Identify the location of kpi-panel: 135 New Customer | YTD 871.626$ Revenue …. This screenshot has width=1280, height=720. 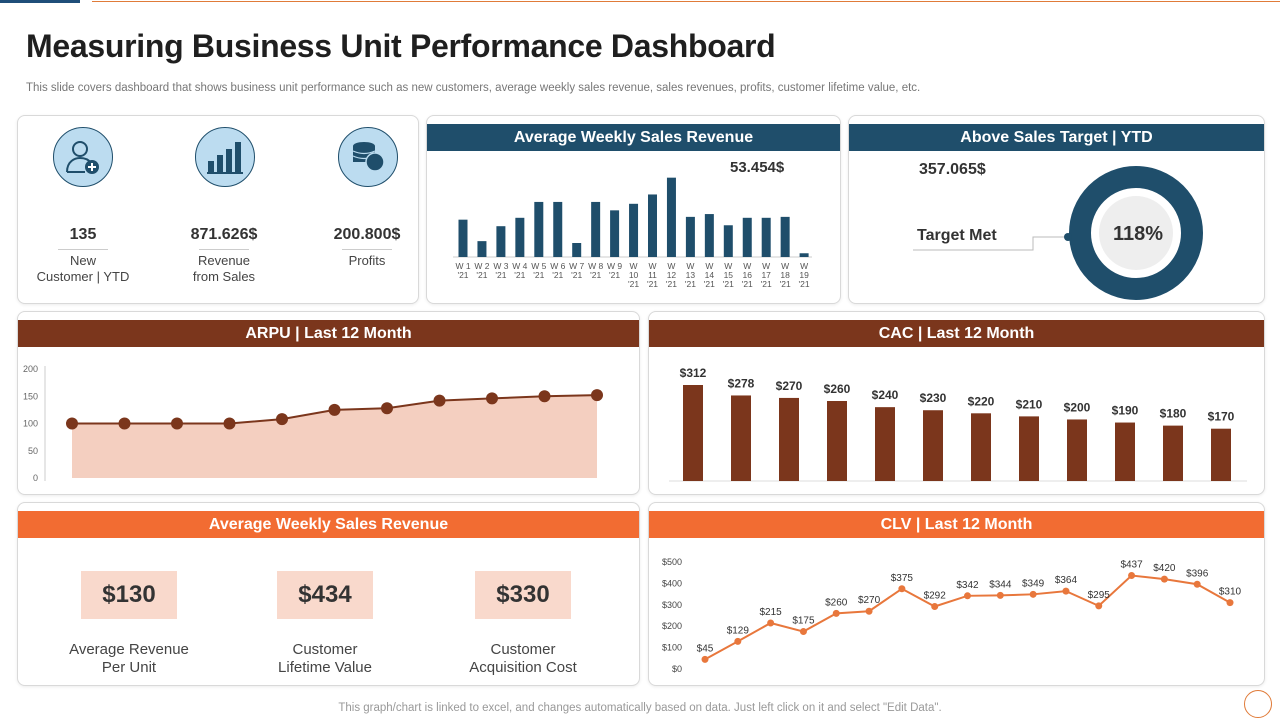
(218, 209).